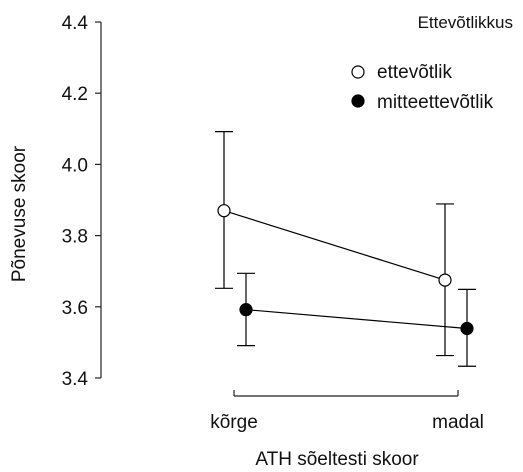  I want to click on x-ticks-layer: kõrge madal, so click(347, 411).